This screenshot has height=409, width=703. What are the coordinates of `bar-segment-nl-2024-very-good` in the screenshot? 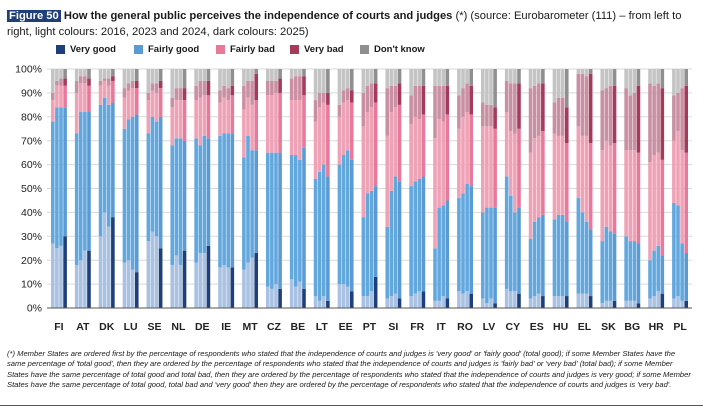 It's located at (180, 286).